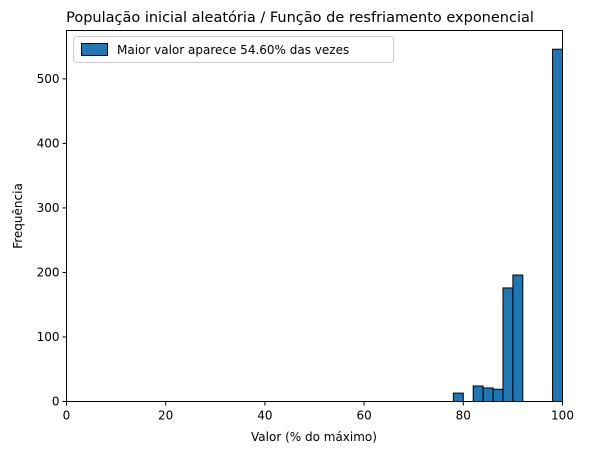 This screenshot has width=593, height=454. I want to click on legend: Maior valor aparece 54.60% das vezes, so click(233, 49).